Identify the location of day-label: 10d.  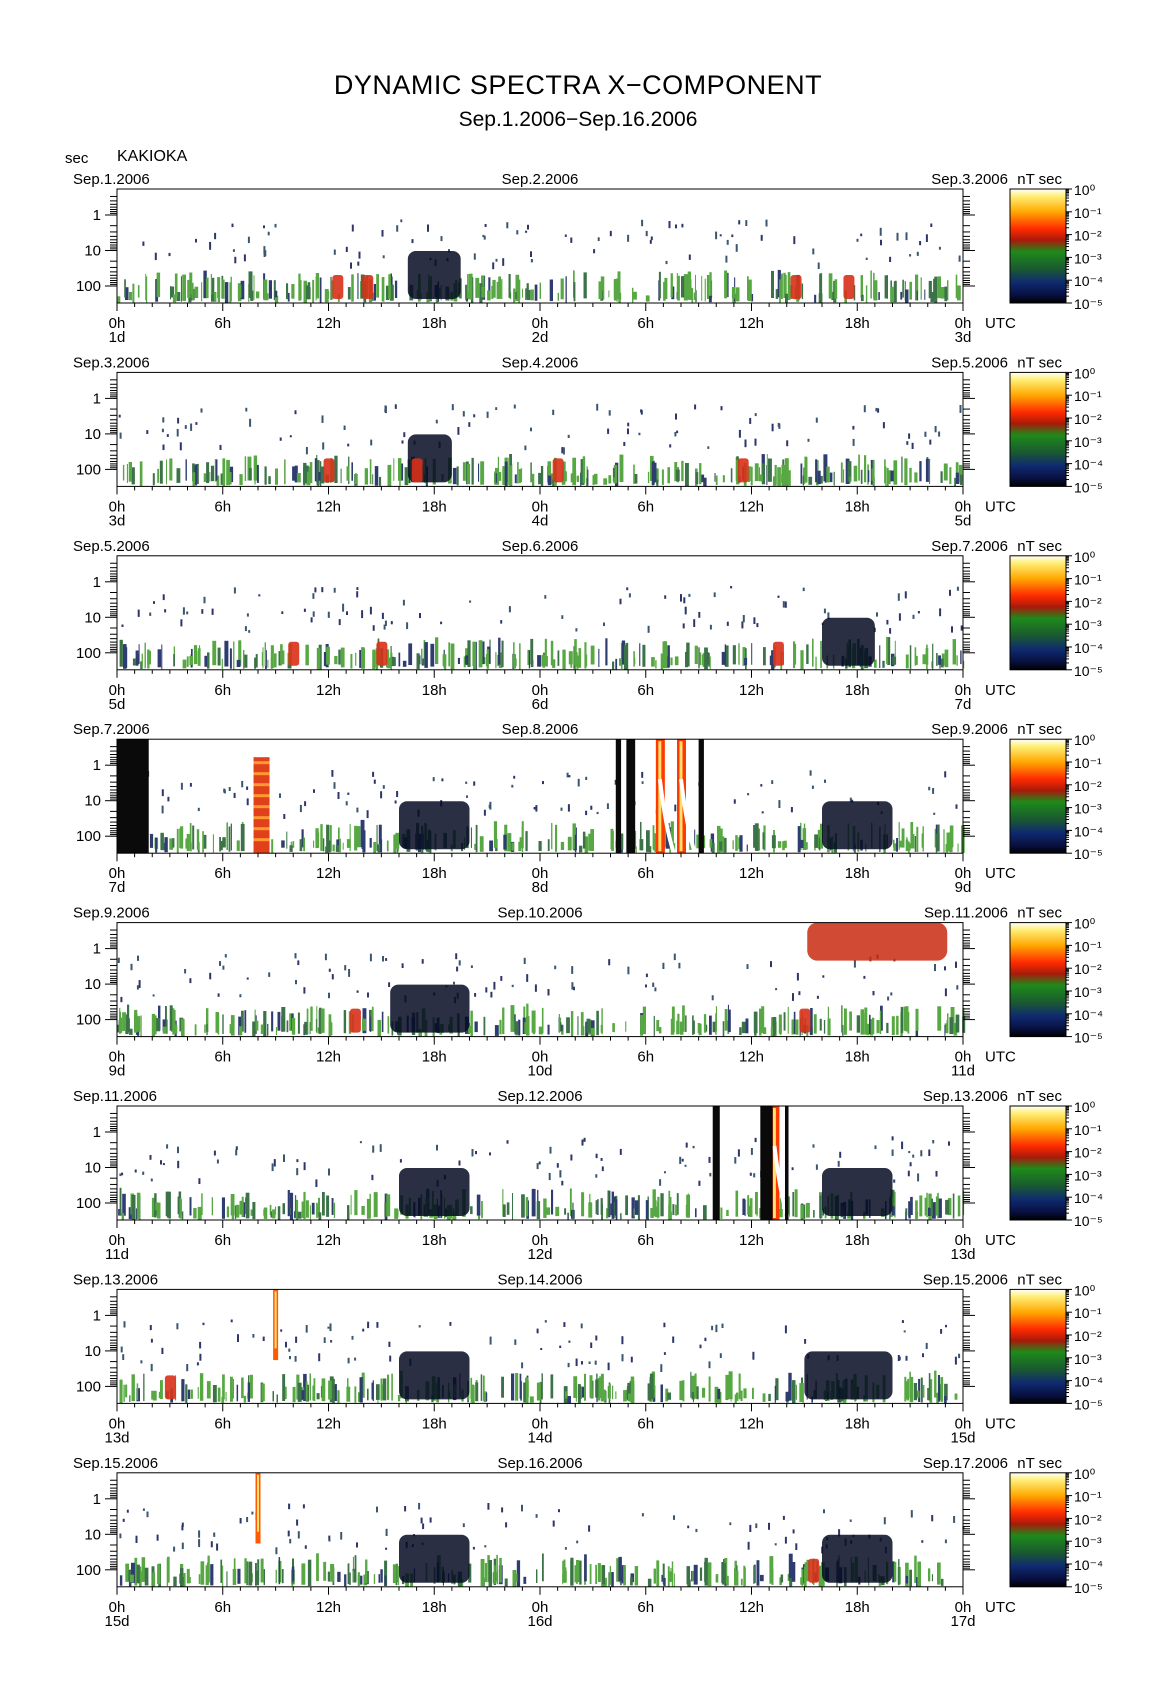
(539, 1071).